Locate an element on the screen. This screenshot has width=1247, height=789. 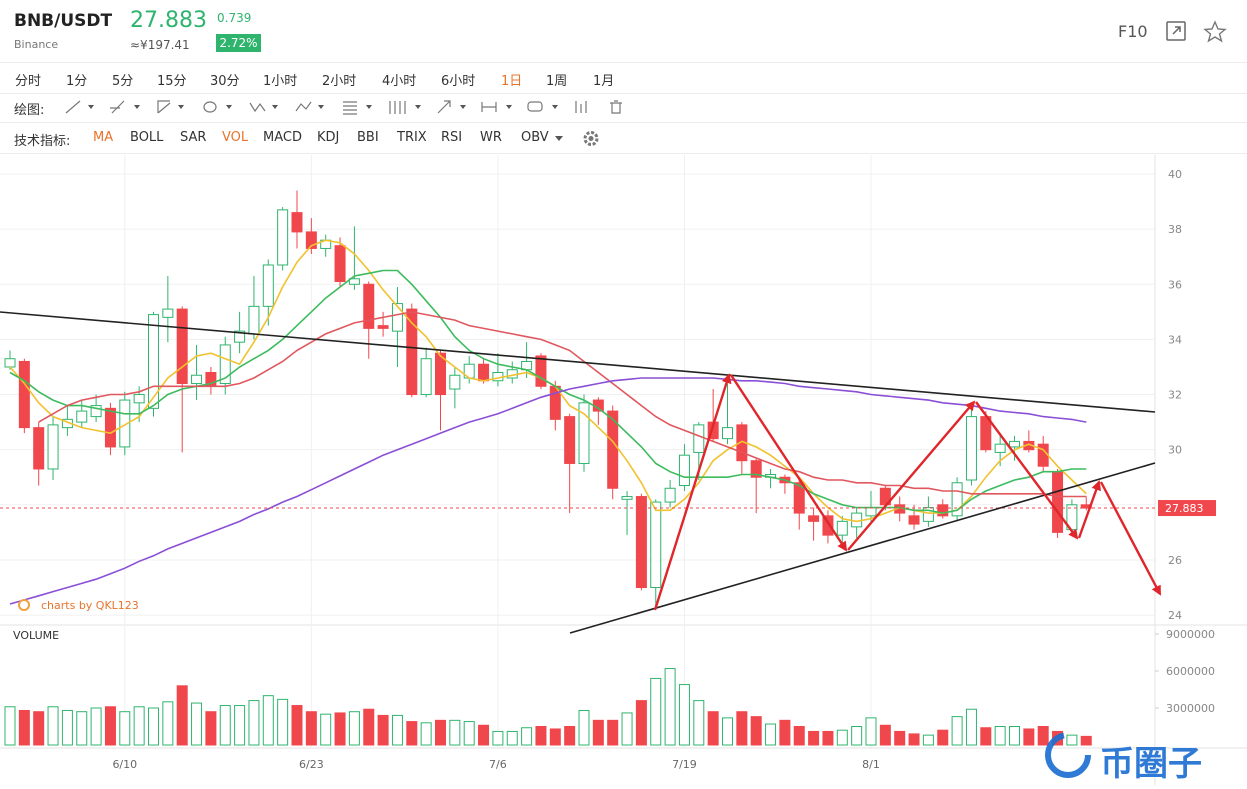
favorite-icon is located at coordinates (1215, 31).